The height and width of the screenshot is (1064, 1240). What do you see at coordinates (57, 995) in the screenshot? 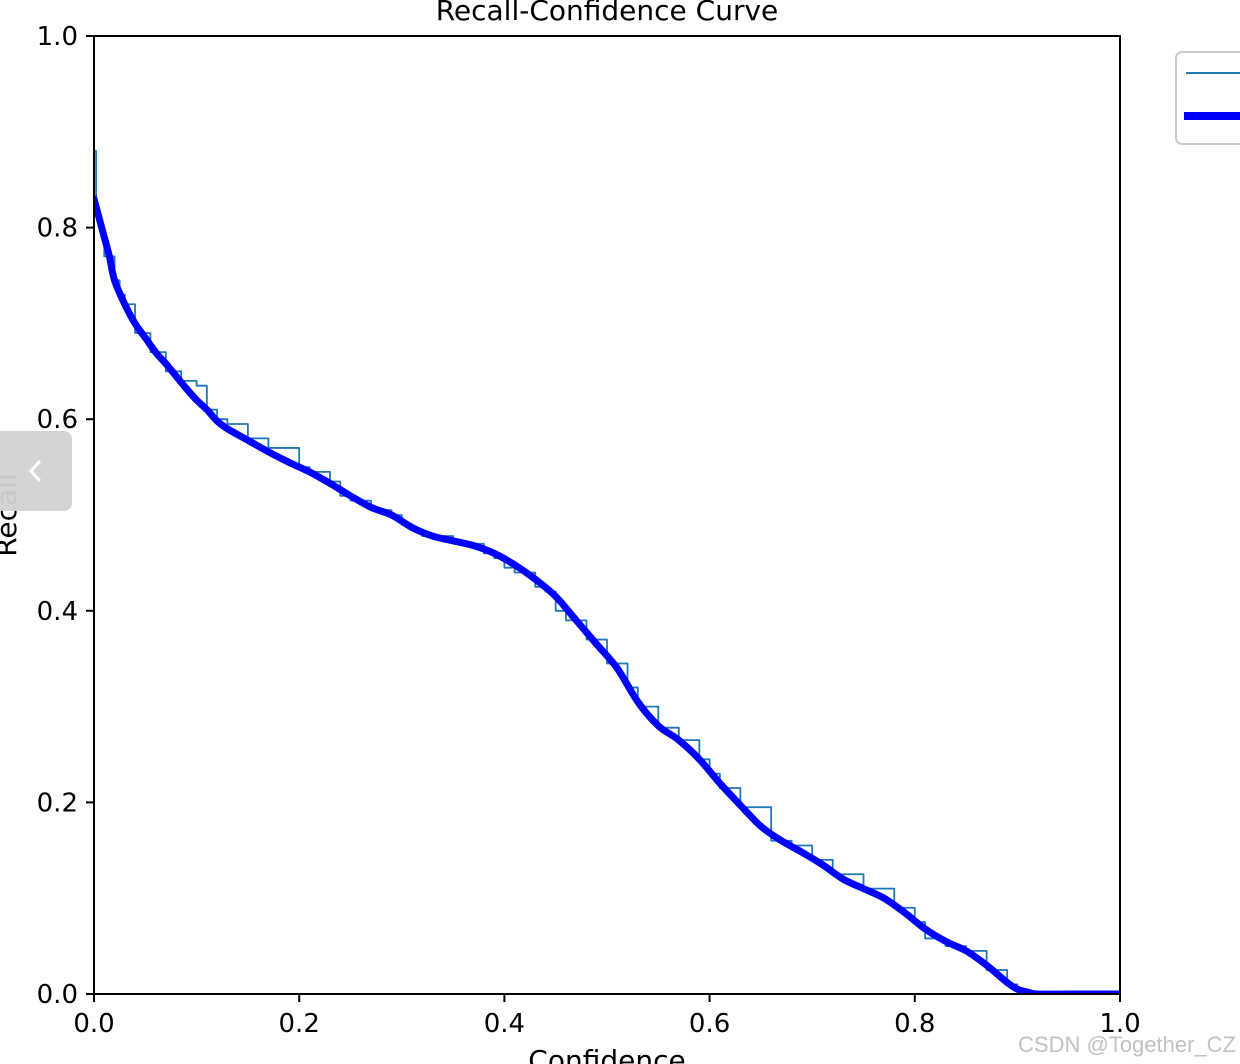
I see `y-tick-label: 0.0` at bounding box center [57, 995].